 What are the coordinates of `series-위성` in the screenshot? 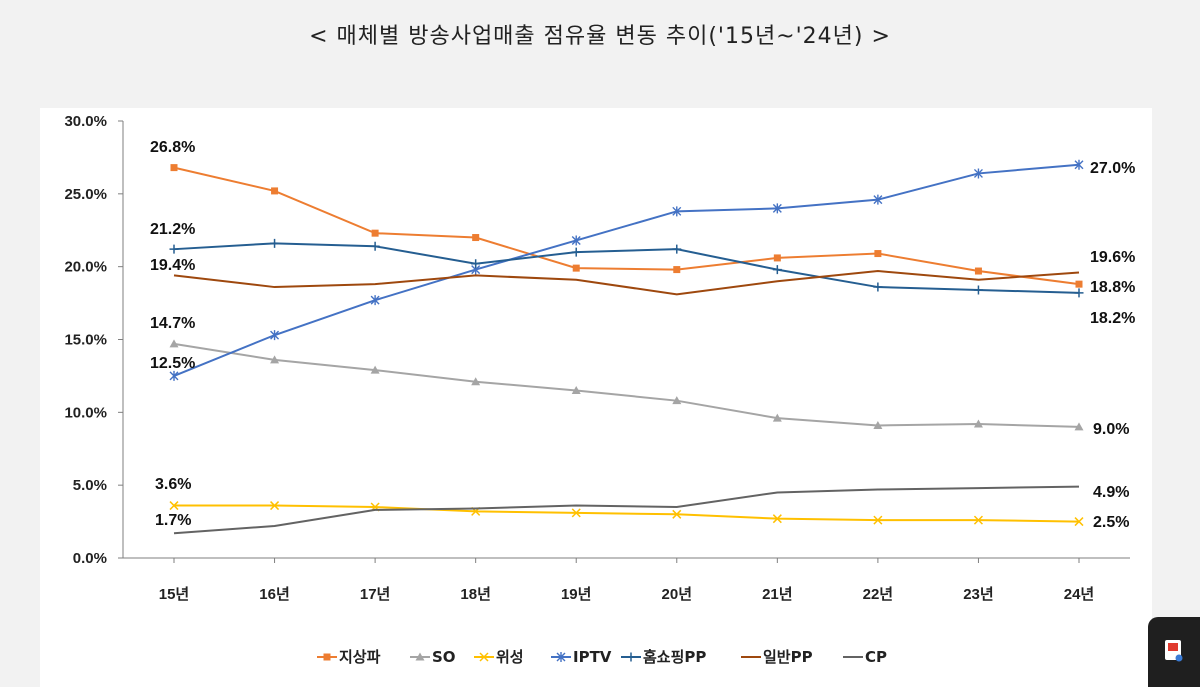 It's located at (626, 514).